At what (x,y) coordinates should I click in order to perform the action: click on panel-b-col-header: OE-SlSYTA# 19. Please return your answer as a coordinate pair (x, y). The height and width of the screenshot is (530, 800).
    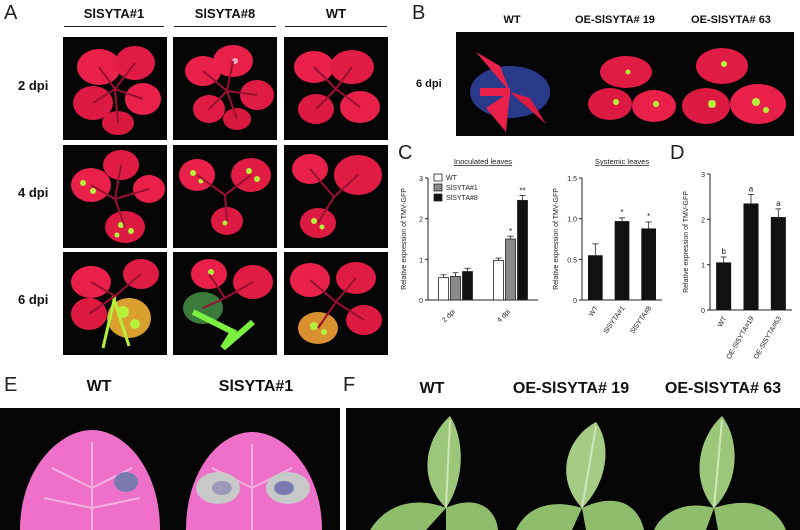
    Looking at the image, I should click on (615, 20).